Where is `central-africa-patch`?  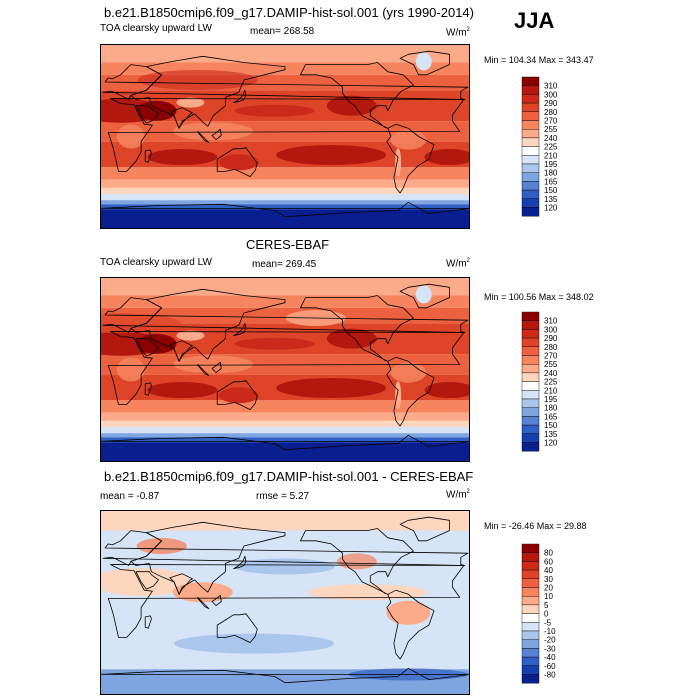
central-africa-patch is located at coordinates (130, 369).